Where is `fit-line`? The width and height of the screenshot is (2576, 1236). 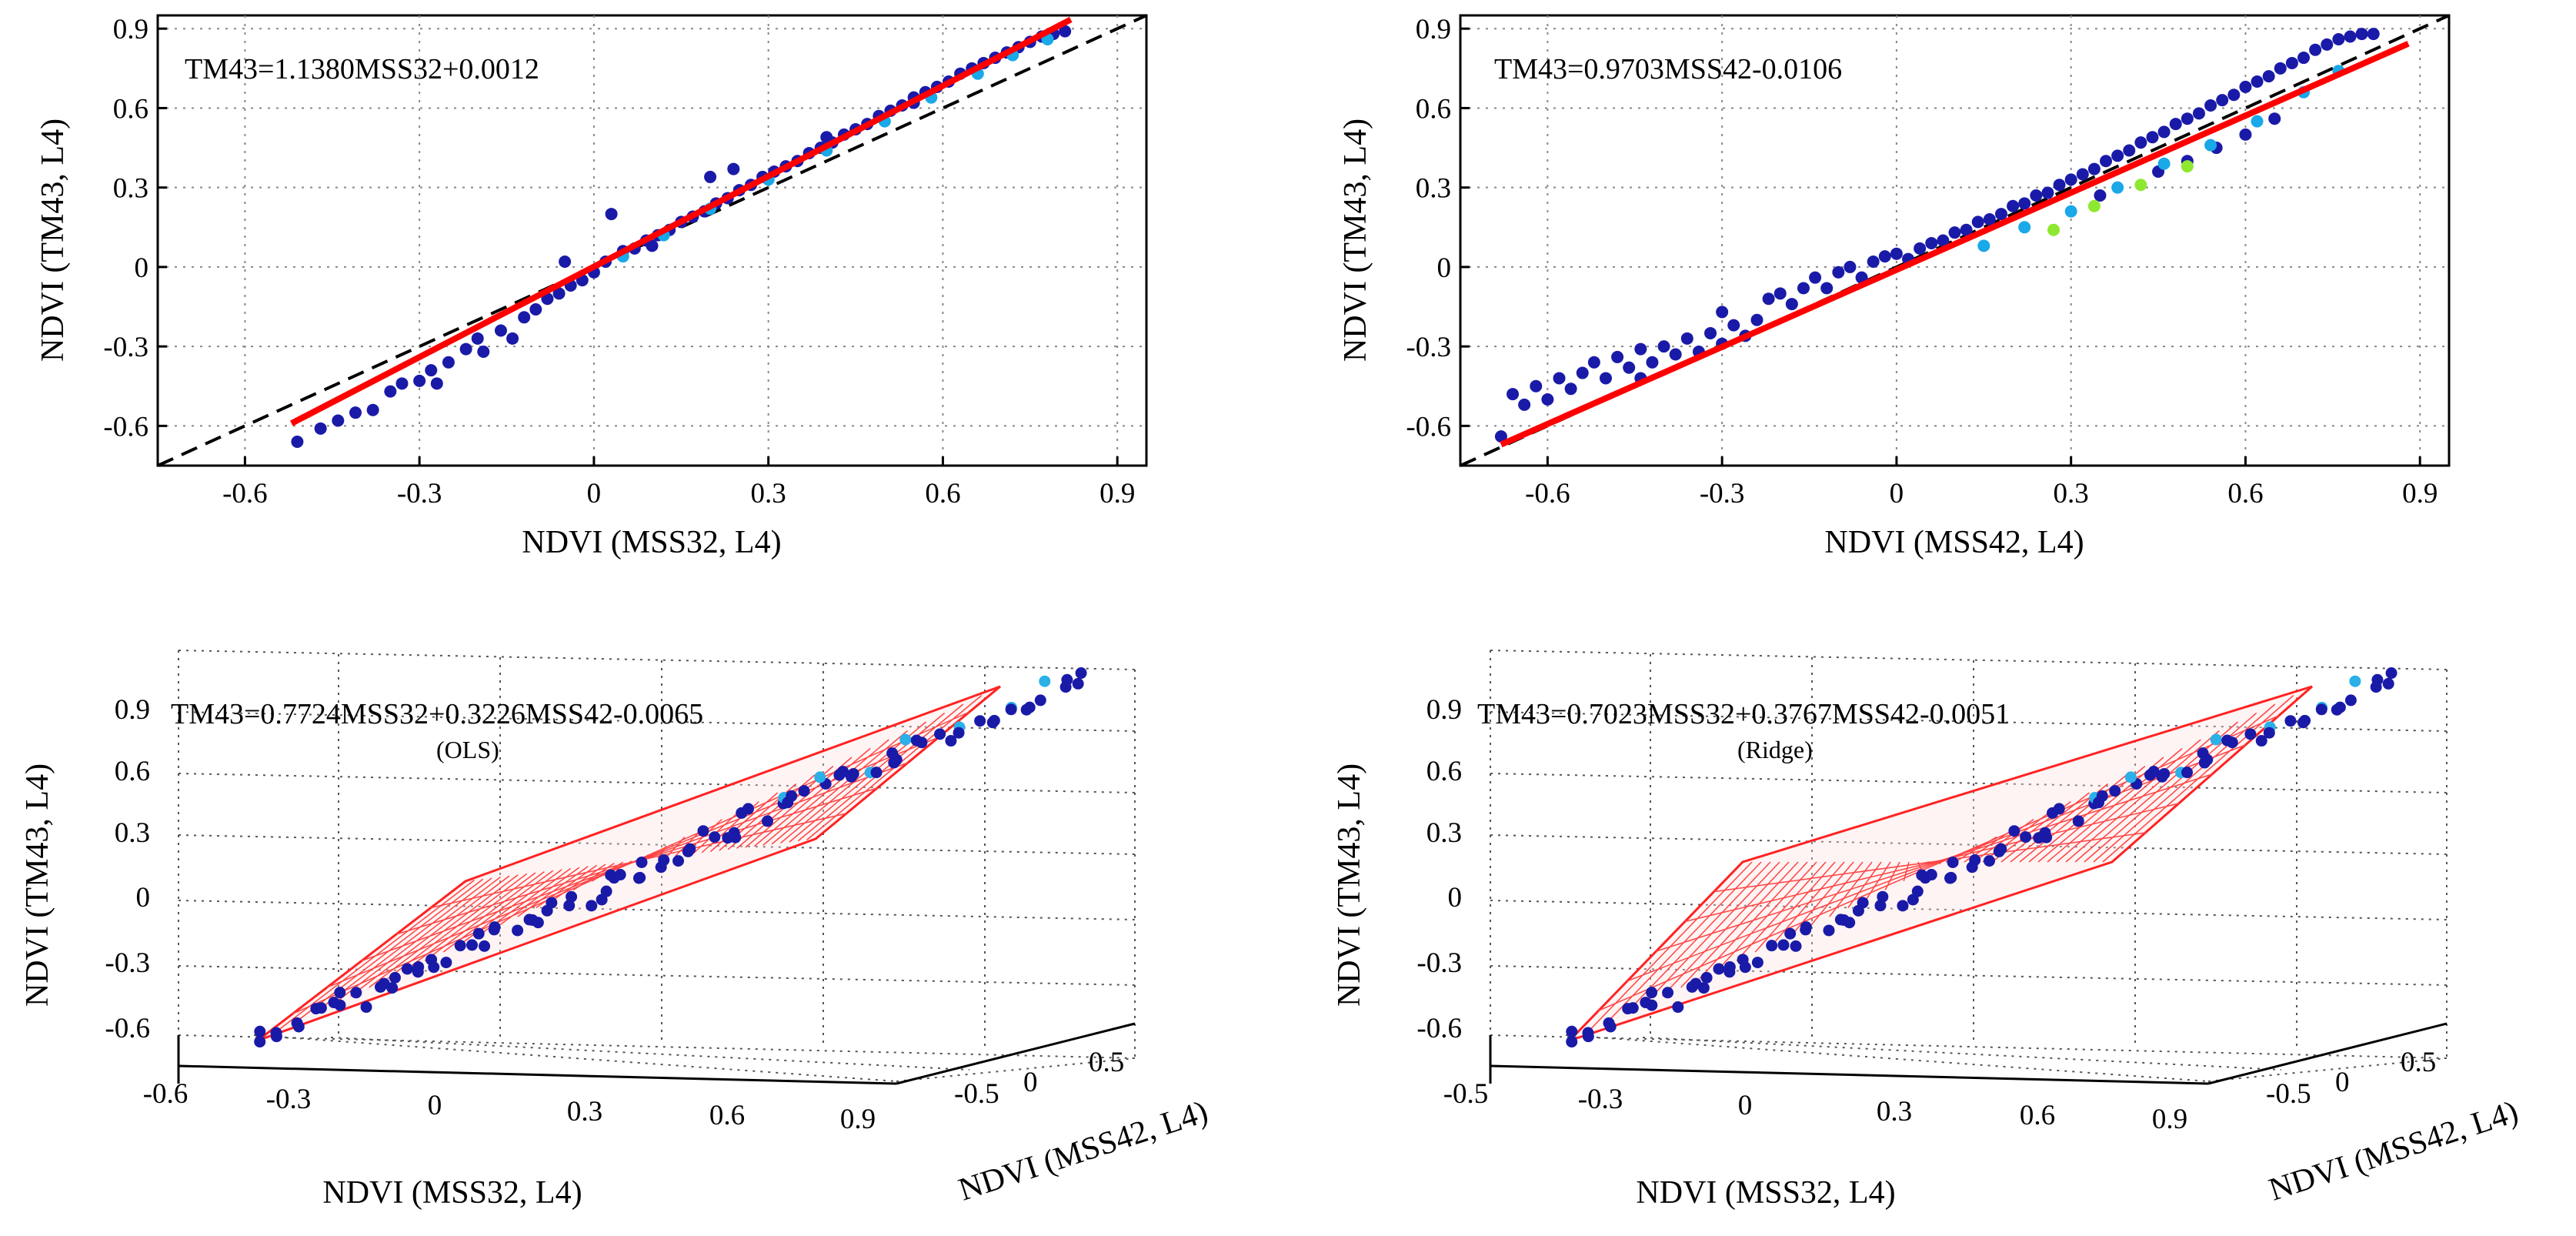 fit-line is located at coordinates (1955, 244).